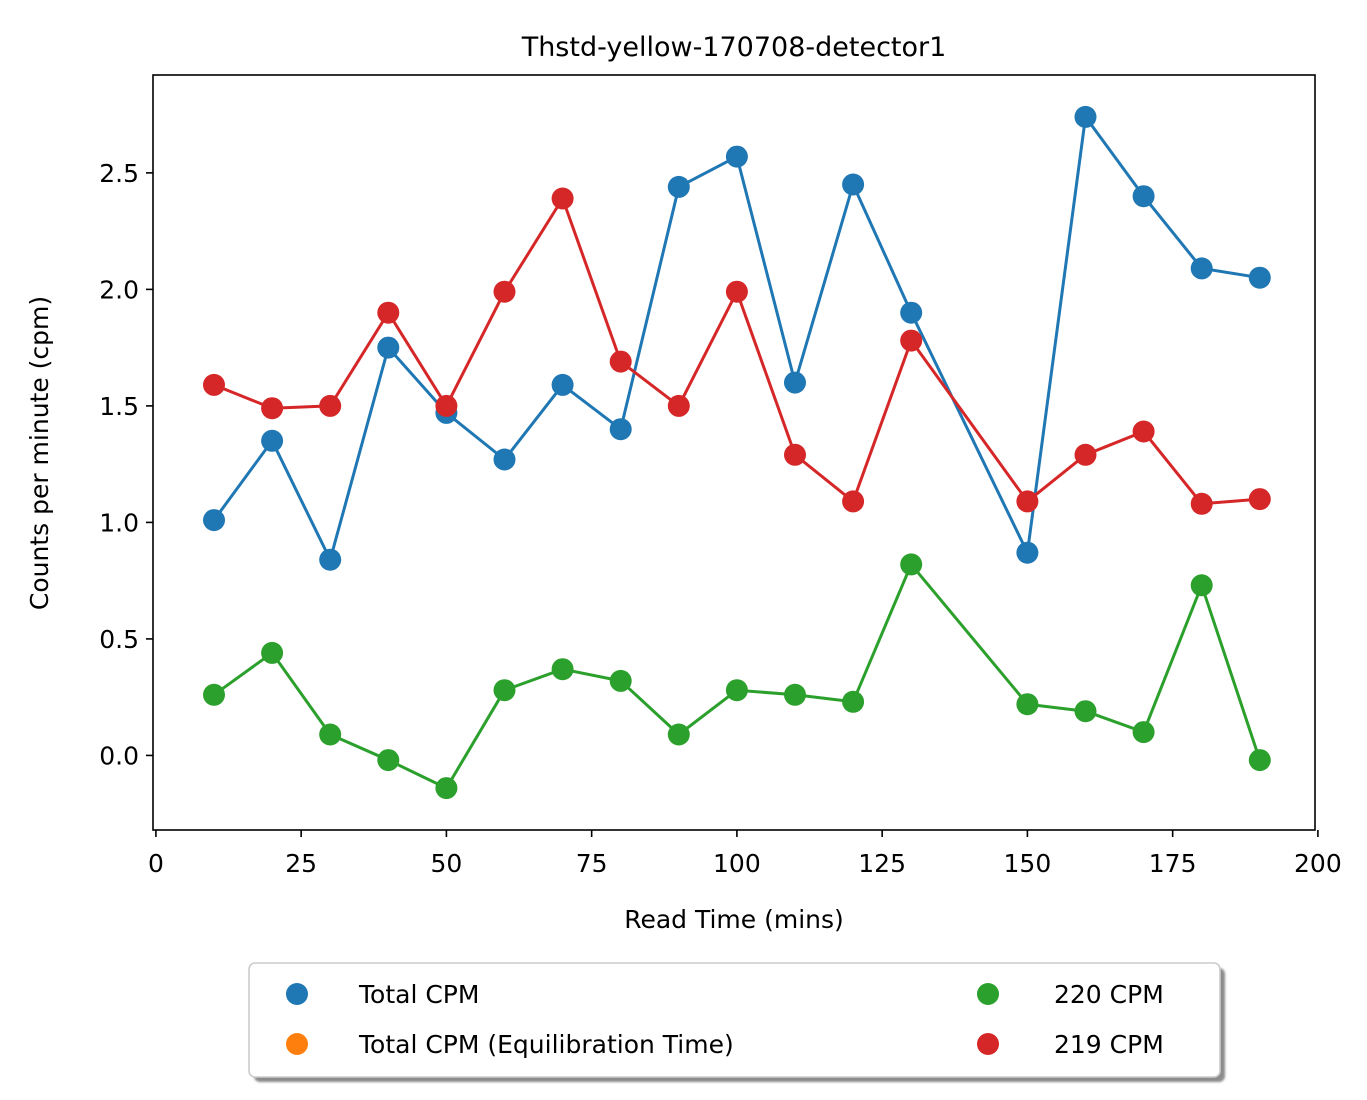 Image resolution: width=1367 pixels, height=1100 pixels. Describe the element at coordinates (119, 289) in the screenshot. I see `y-tick-label: 2.0` at that location.